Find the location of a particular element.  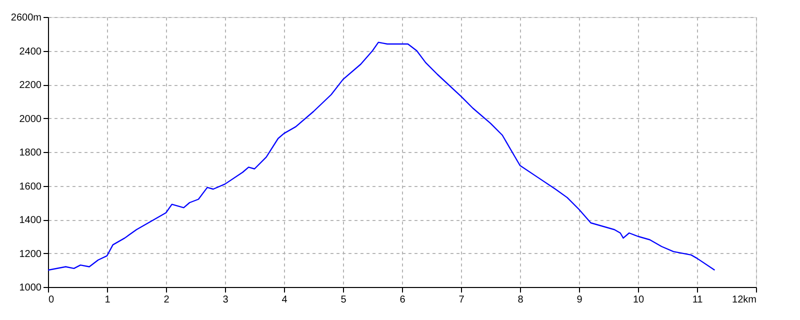

x-tick-label: 2 is located at coordinates (167, 300).